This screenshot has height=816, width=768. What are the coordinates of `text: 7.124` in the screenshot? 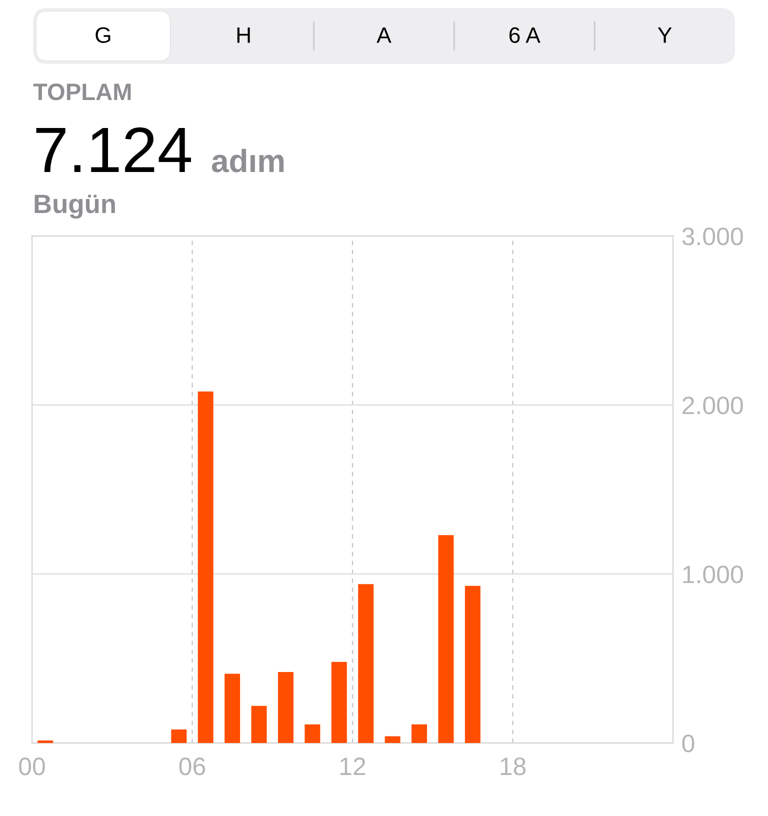 It's located at (114, 149).